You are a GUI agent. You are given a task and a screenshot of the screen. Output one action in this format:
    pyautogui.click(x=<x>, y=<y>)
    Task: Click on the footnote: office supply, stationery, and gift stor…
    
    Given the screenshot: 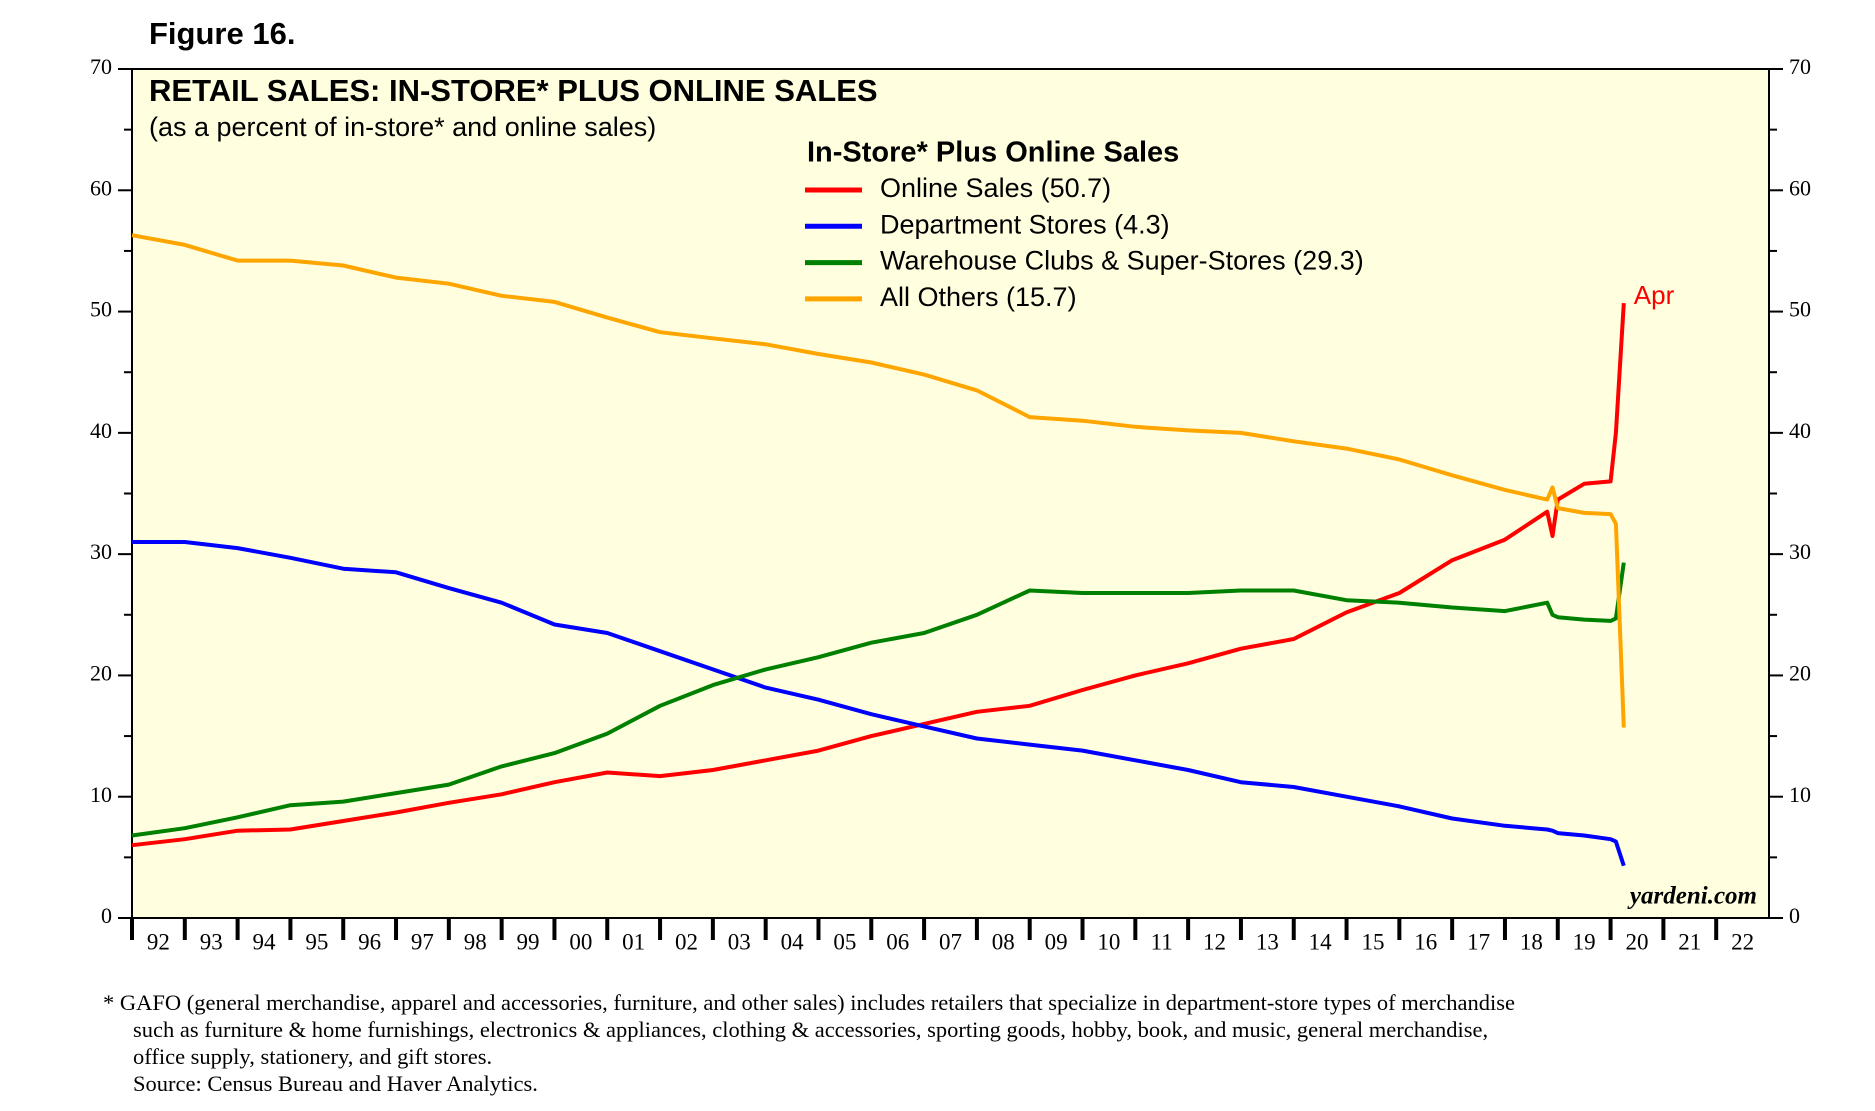 What is the action you would take?
    pyautogui.click(x=312, y=1056)
    